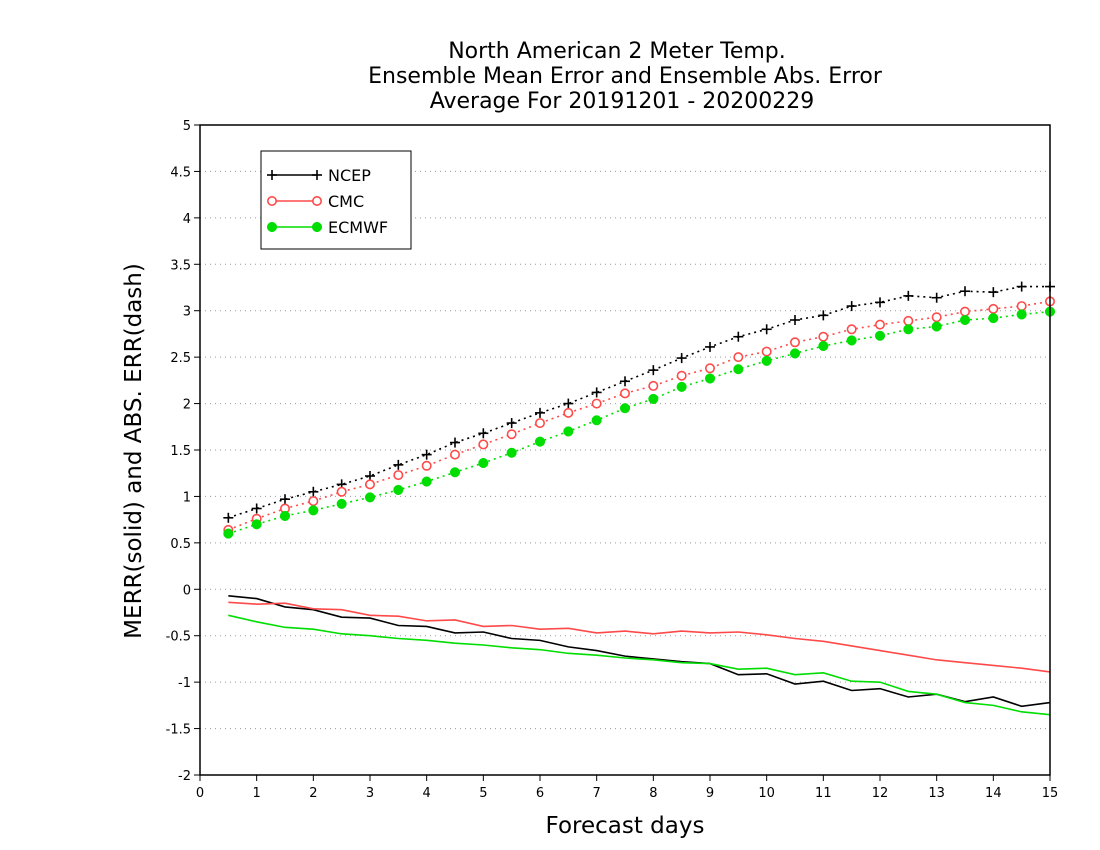  What do you see at coordinates (200, 793) in the screenshot?
I see `x-tick-label: 0` at bounding box center [200, 793].